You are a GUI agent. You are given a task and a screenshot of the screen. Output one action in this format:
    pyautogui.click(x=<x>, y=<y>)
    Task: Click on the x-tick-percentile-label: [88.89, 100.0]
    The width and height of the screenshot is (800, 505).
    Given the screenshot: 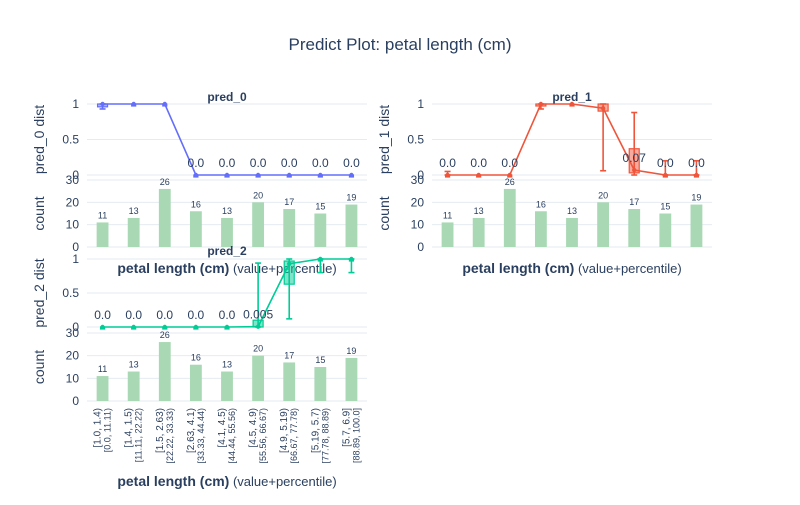 What is the action you would take?
    pyautogui.click(x=356, y=435)
    